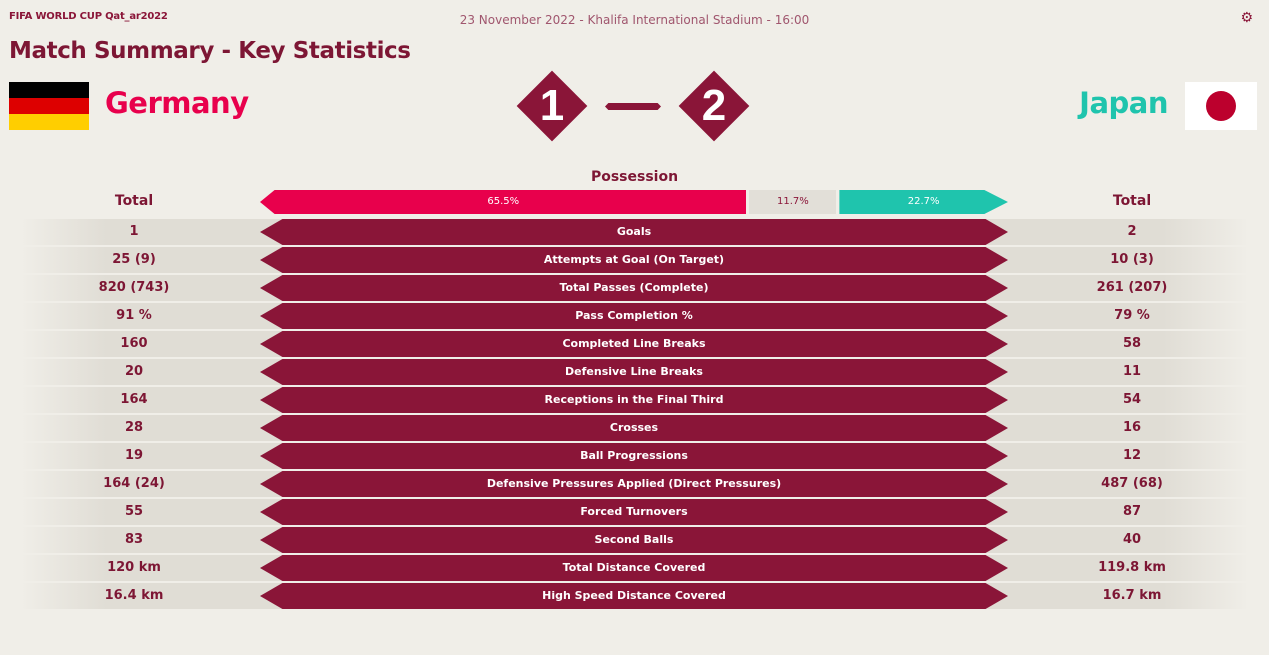 The height and width of the screenshot is (655, 1269). I want to click on stat-row: 1 Goals 2, so click(634, 232).